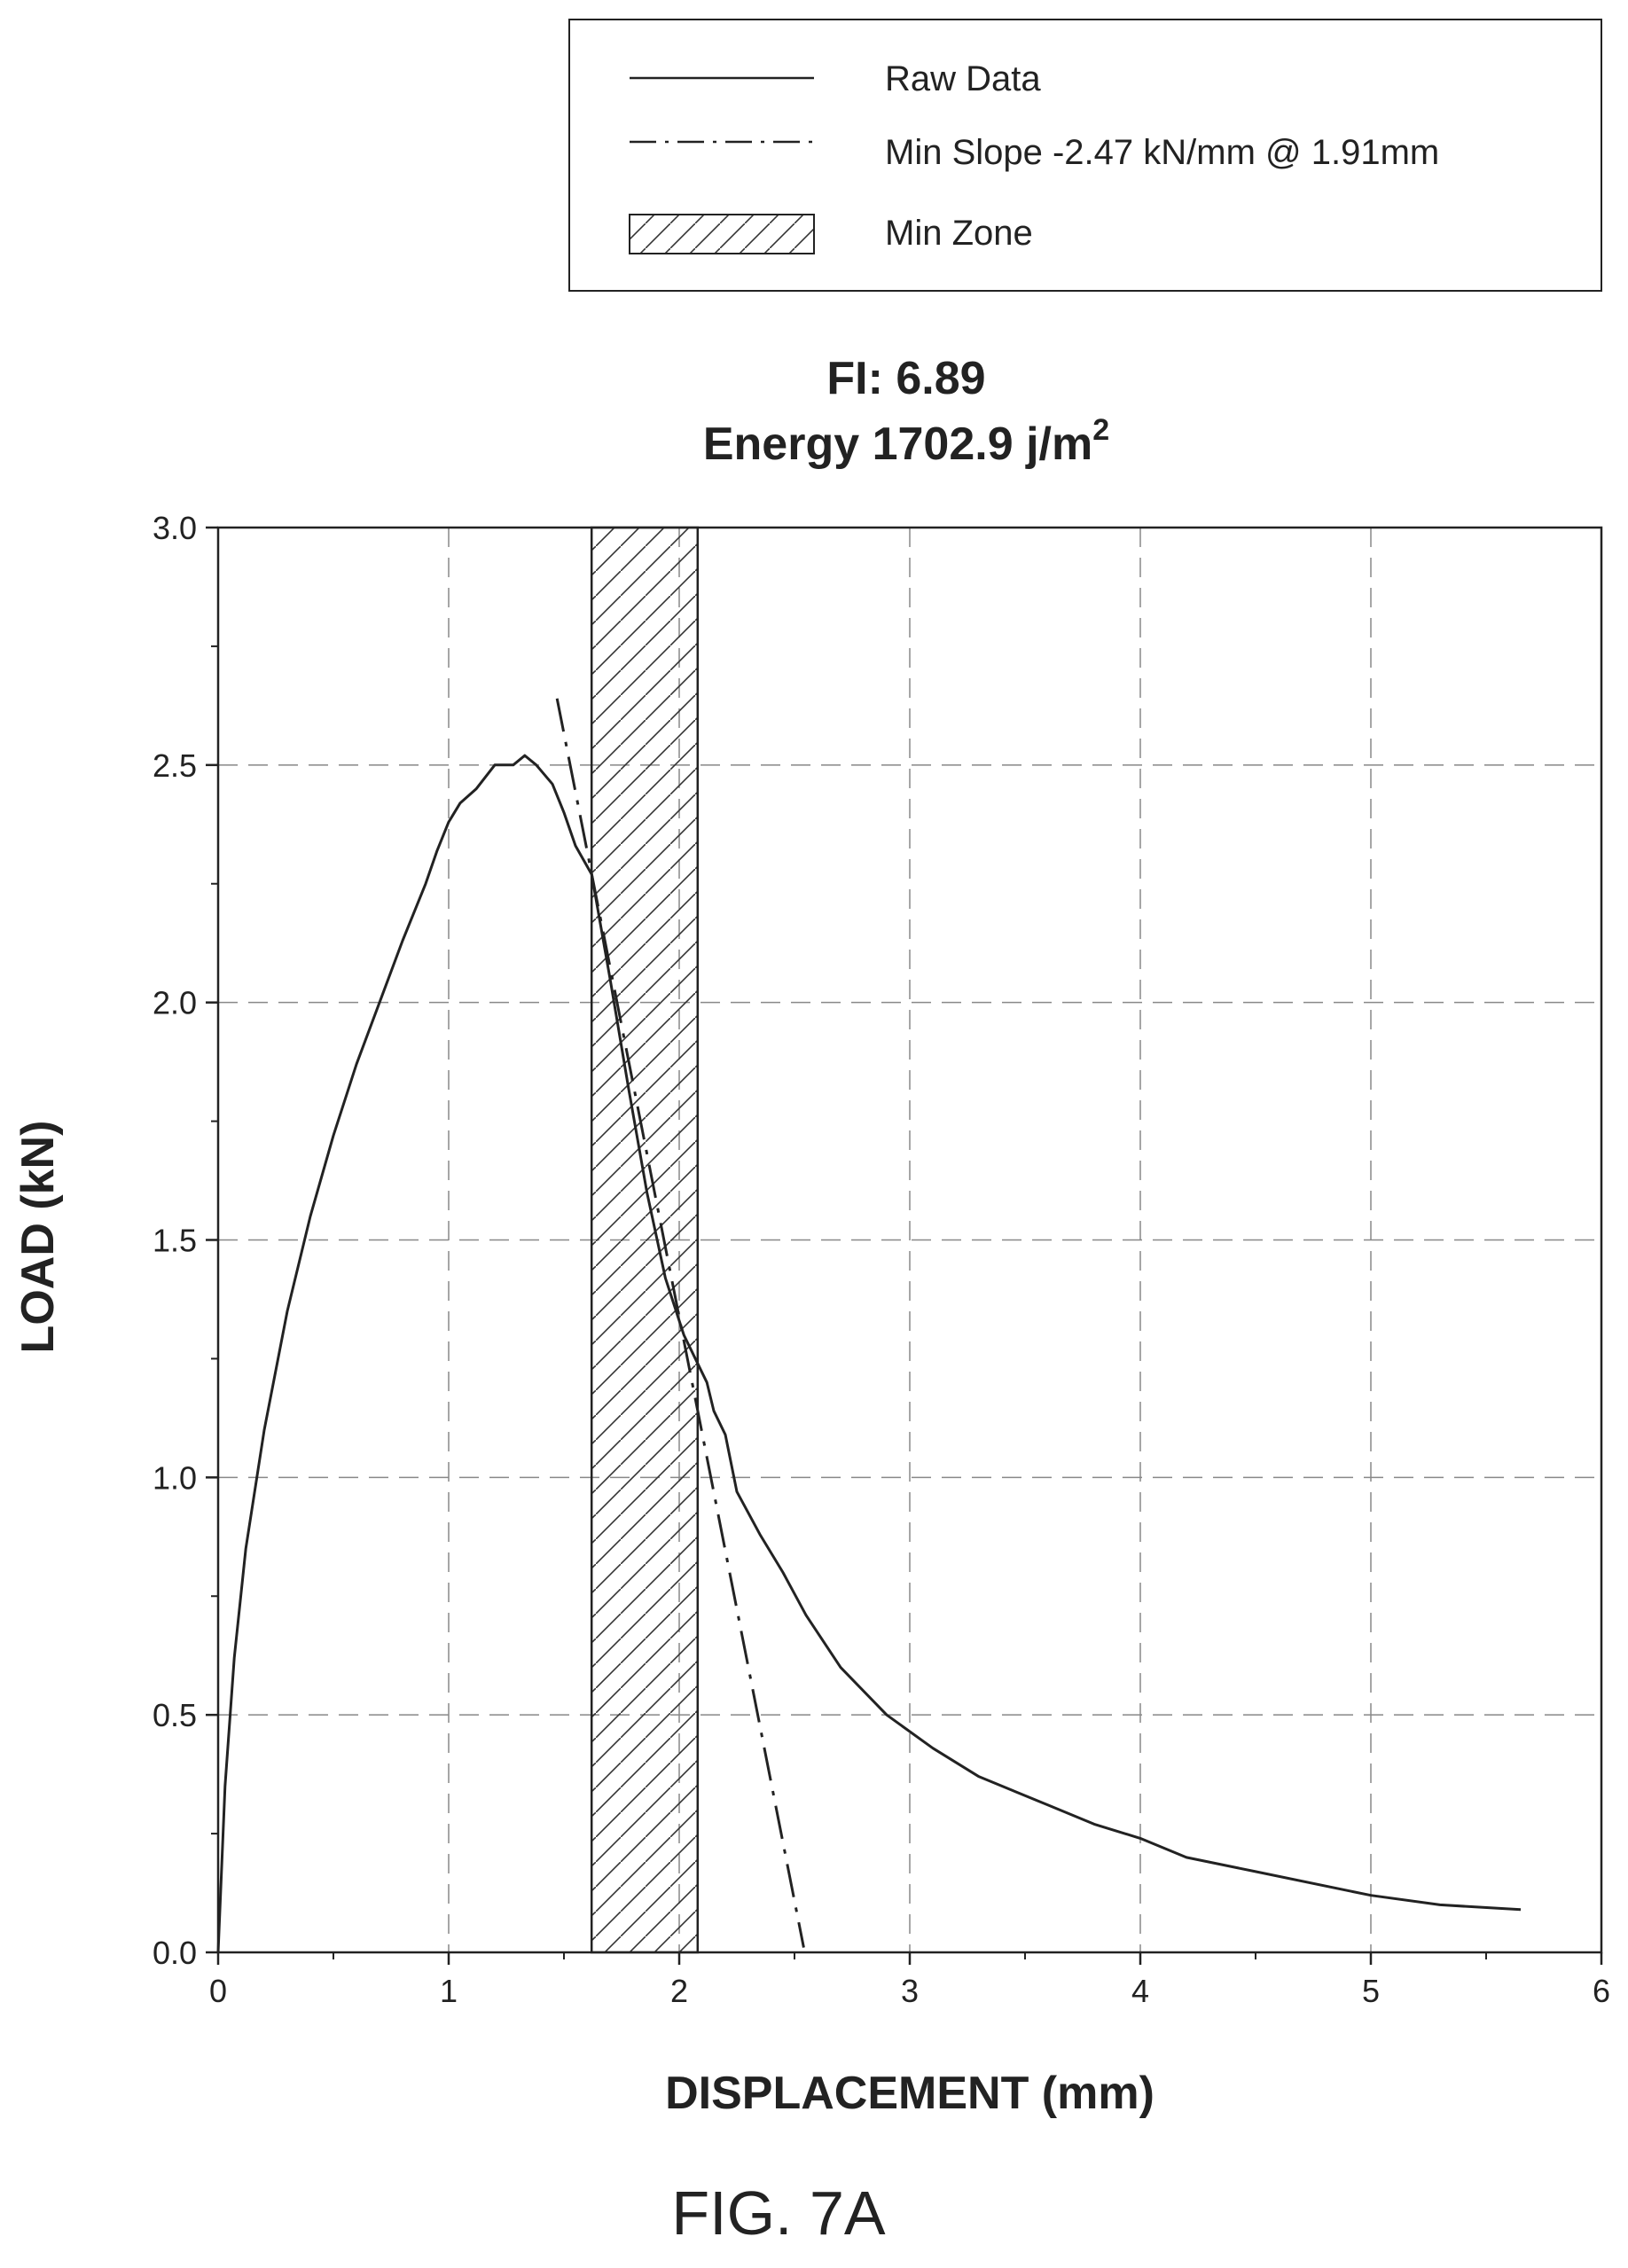 The height and width of the screenshot is (2268, 1628). I want to click on min-zone-band, so click(645, 1240).